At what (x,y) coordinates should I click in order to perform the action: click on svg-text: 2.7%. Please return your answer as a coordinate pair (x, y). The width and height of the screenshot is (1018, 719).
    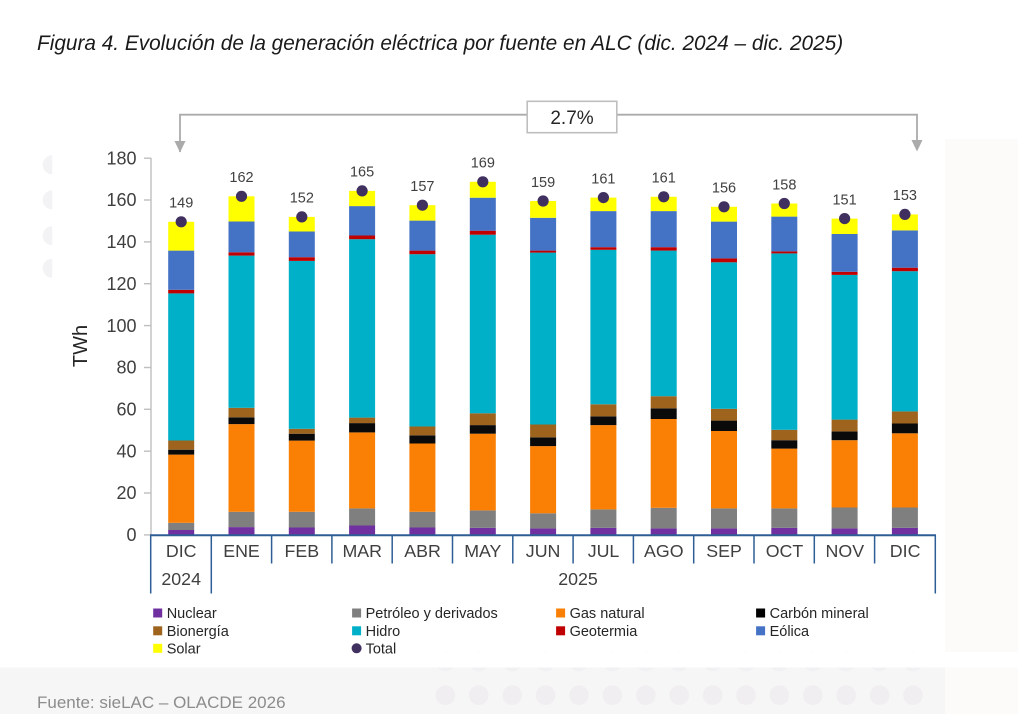
    Looking at the image, I should click on (571, 118).